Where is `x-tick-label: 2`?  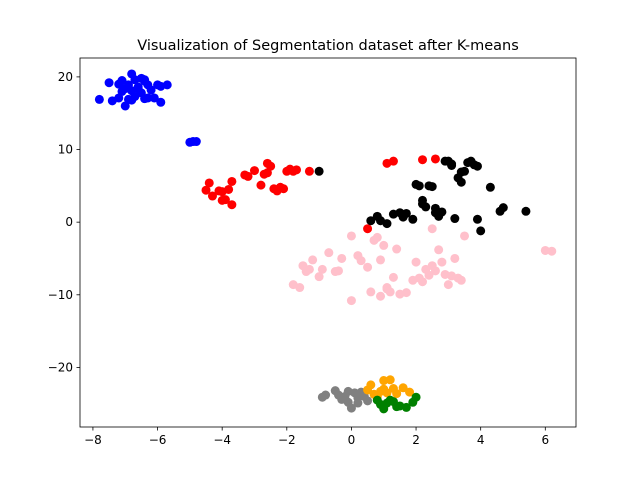 x-tick-label: 2 is located at coordinates (416, 440).